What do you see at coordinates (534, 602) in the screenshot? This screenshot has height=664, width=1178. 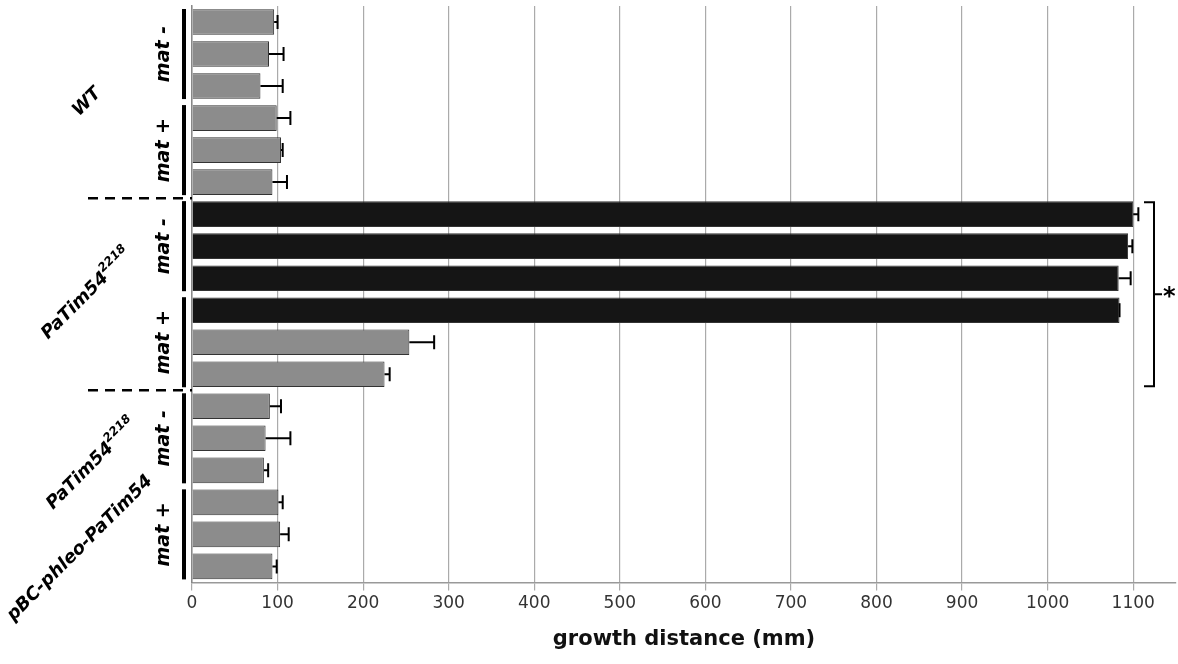 I see `x-tick-label: 400` at bounding box center [534, 602].